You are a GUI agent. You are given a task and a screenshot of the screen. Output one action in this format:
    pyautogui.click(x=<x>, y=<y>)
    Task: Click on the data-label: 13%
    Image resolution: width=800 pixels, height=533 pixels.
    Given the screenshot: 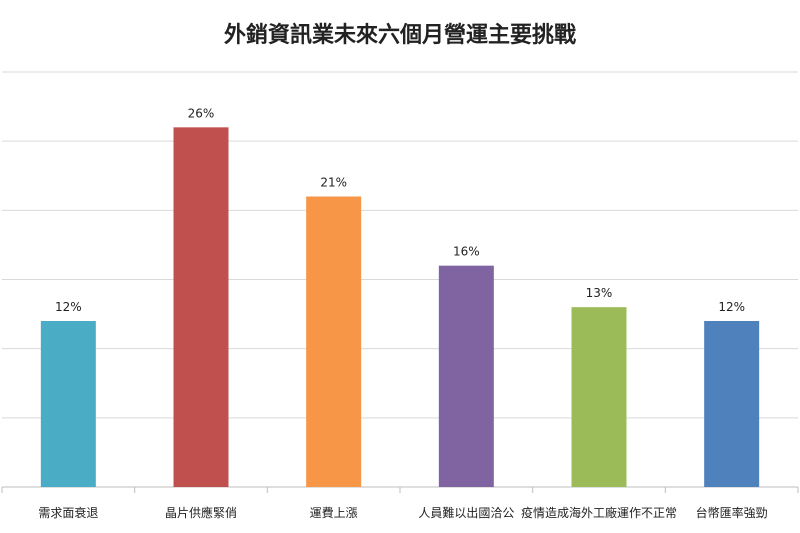 What is the action you would take?
    pyautogui.click(x=599, y=293)
    